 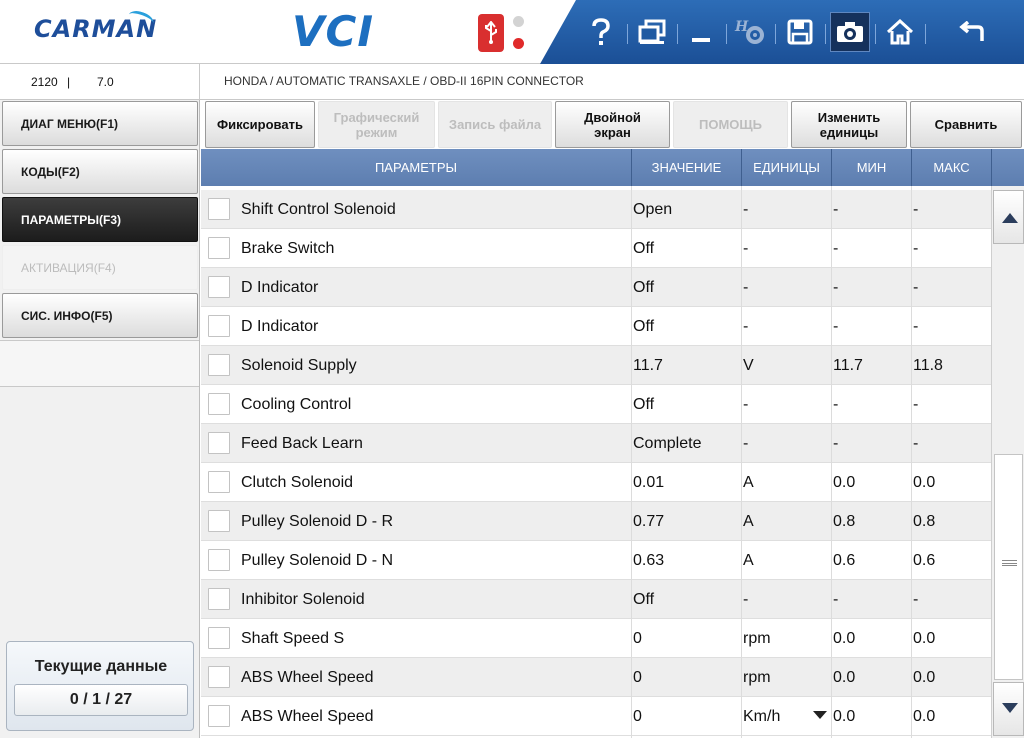 I want to click on sidebar-item-system-info: СИС. ИНФО(F5), so click(x=100, y=315).